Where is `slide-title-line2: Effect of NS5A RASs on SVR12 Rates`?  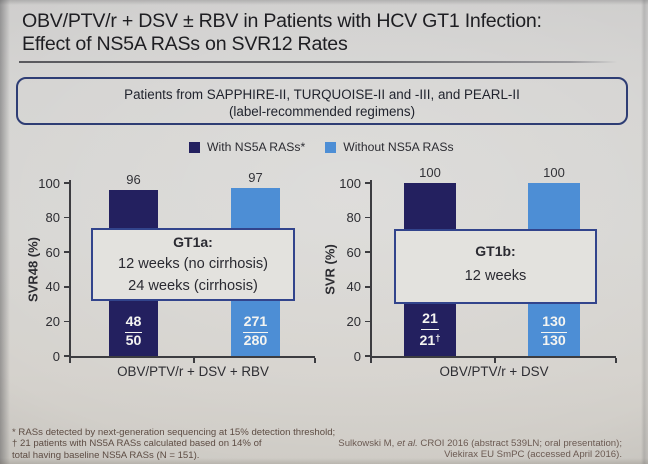
slide-title-line2: Effect of NS5A RASs on SVR12 Rates is located at coordinates (185, 43).